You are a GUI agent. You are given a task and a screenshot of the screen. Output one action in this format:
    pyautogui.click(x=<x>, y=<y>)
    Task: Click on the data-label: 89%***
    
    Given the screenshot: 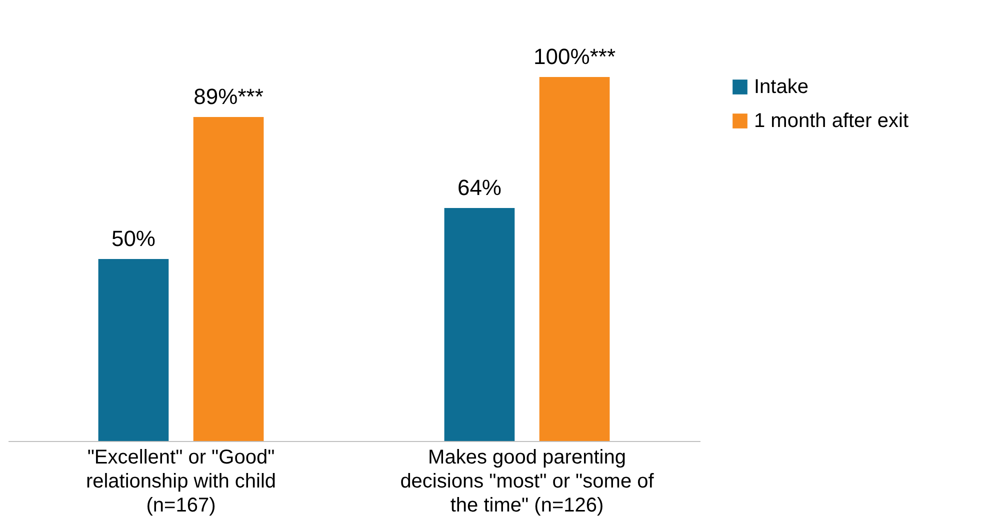 What is the action you would take?
    pyautogui.click(x=229, y=97)
    